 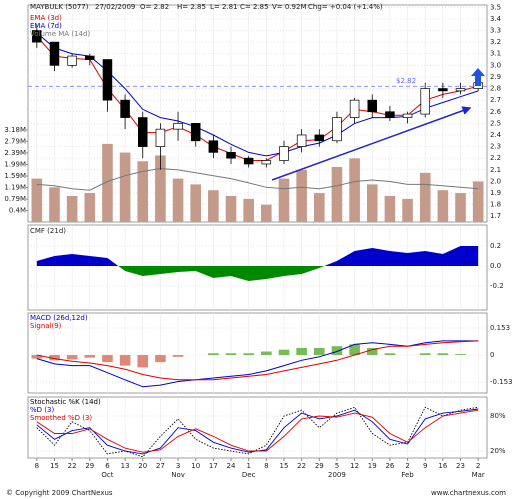 What do you see at coordinates (495, 89) in the screenshot?
I see `y-tick-label: 2.8` at bounding box center [495, 89].